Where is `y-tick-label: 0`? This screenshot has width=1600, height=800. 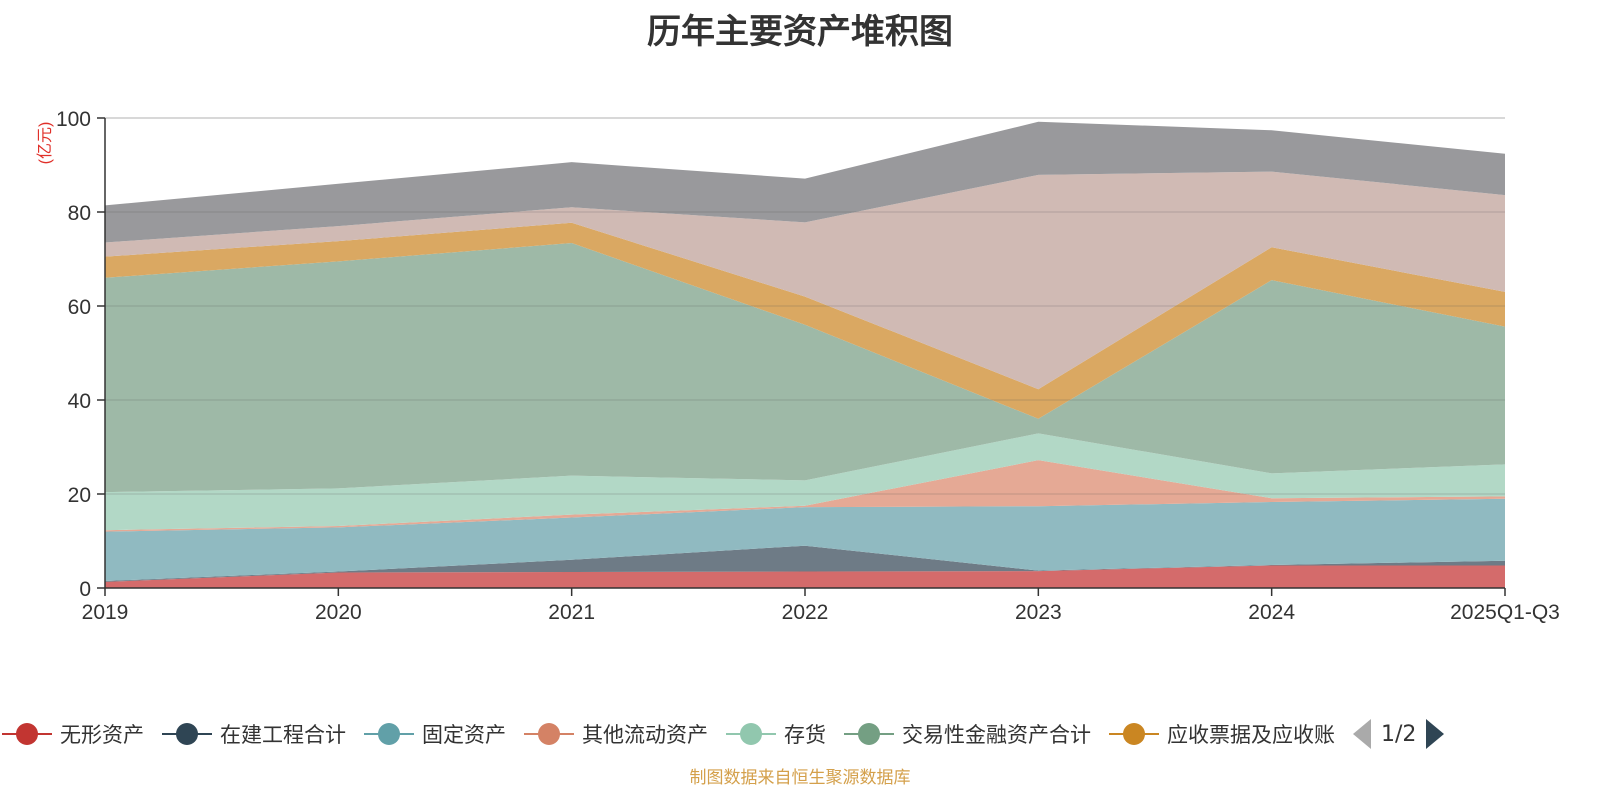
y-tick-label: 0 is located at coordinates (85, 589).